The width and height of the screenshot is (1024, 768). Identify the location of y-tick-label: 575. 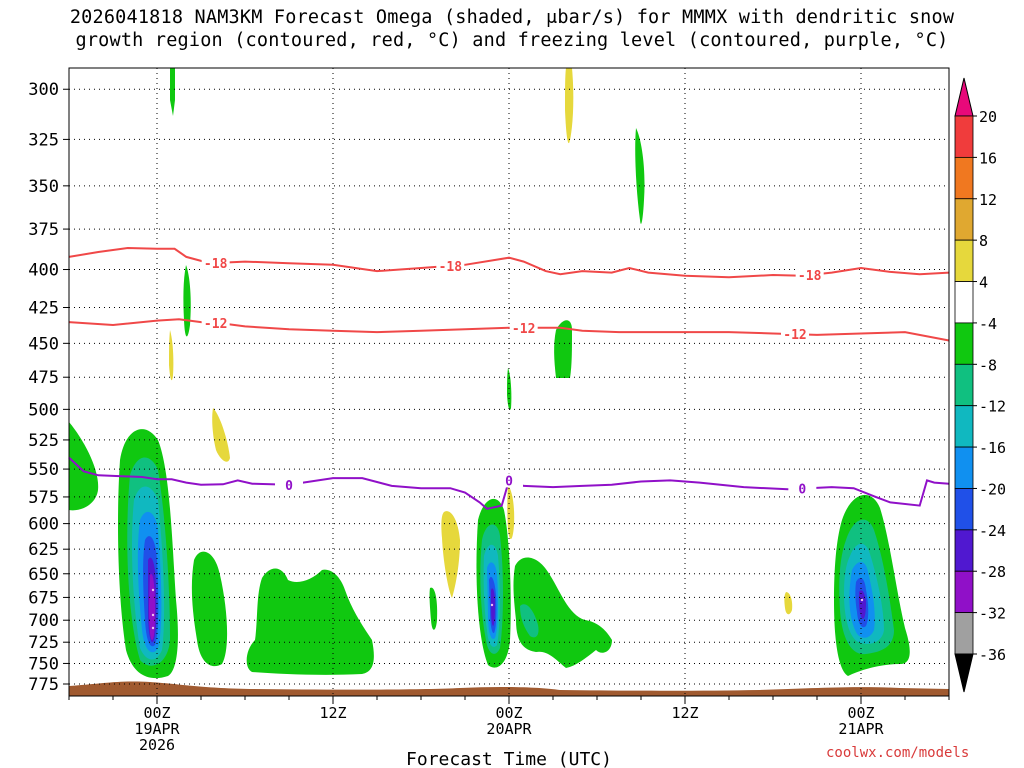
(43, 498).